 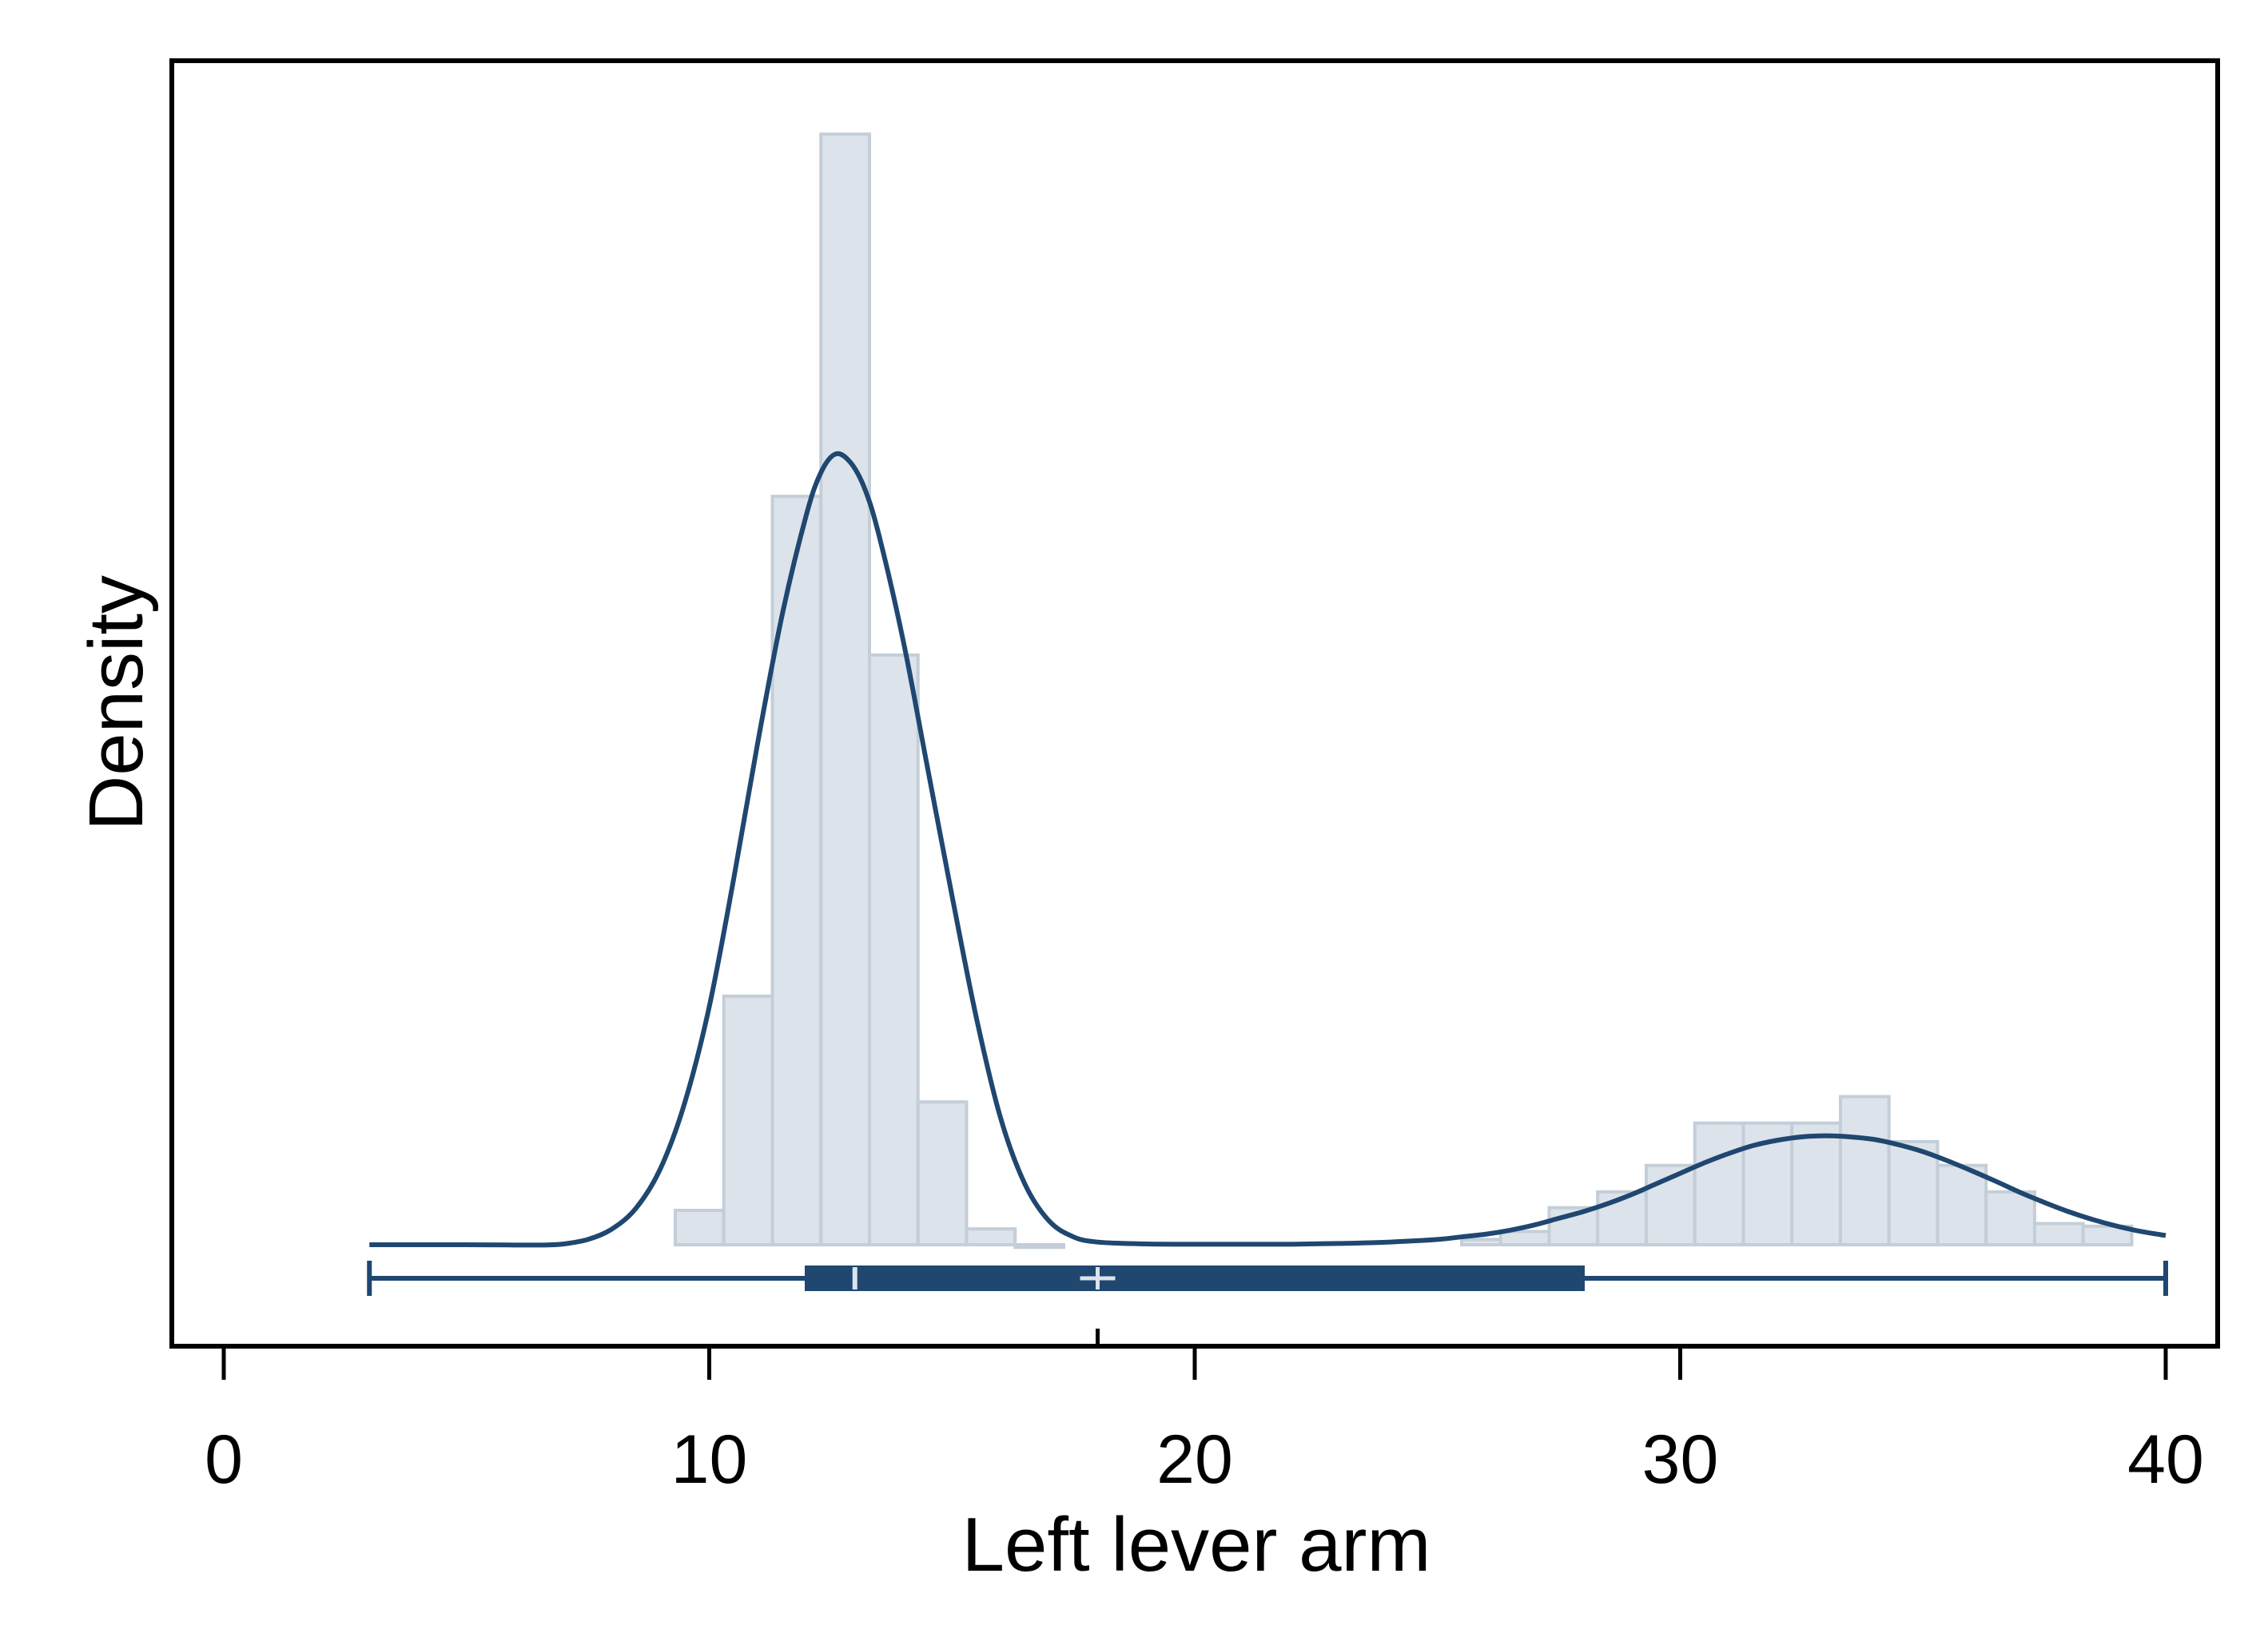 I want to click on x-tick-label-3: 30, so click(x=1680, y=1459).